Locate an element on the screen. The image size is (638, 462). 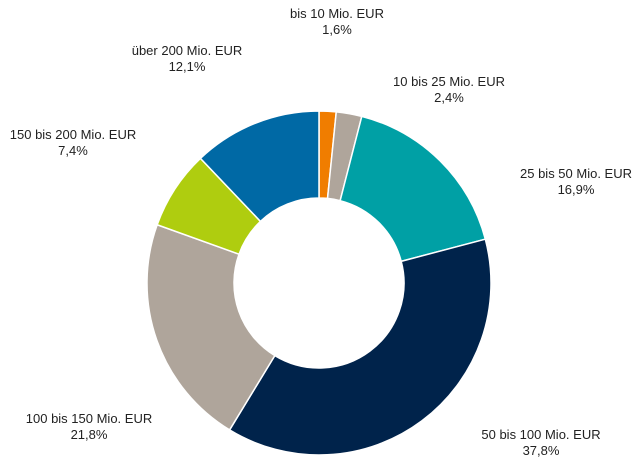
slice-category-label: 50 bis 100 Mio. EUR is located at coordinates (540, 434).